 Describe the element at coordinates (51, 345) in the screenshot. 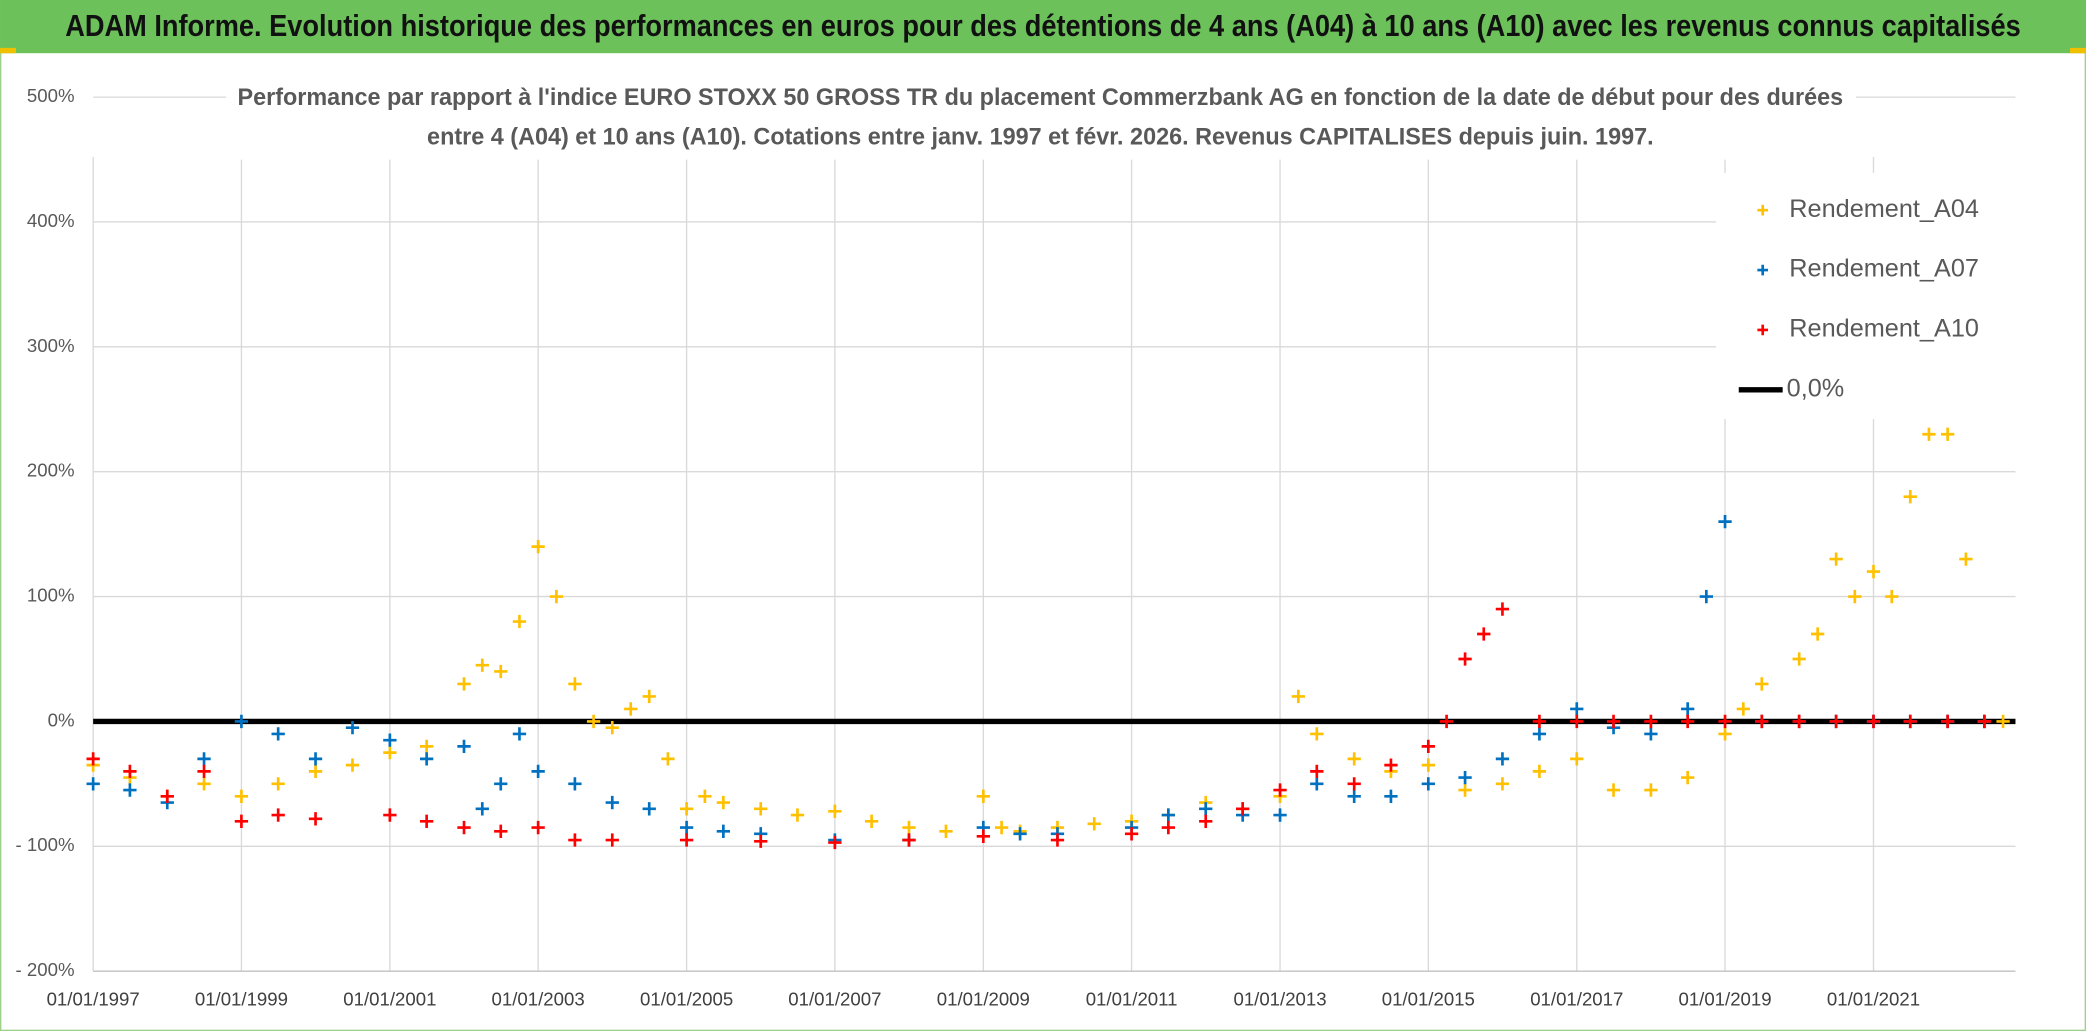

I see `y-tick-label: 300%` at that location.